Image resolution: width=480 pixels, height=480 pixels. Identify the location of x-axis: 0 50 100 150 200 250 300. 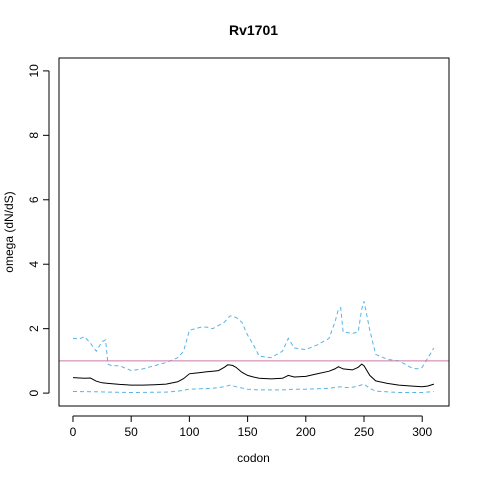
(251, 427).